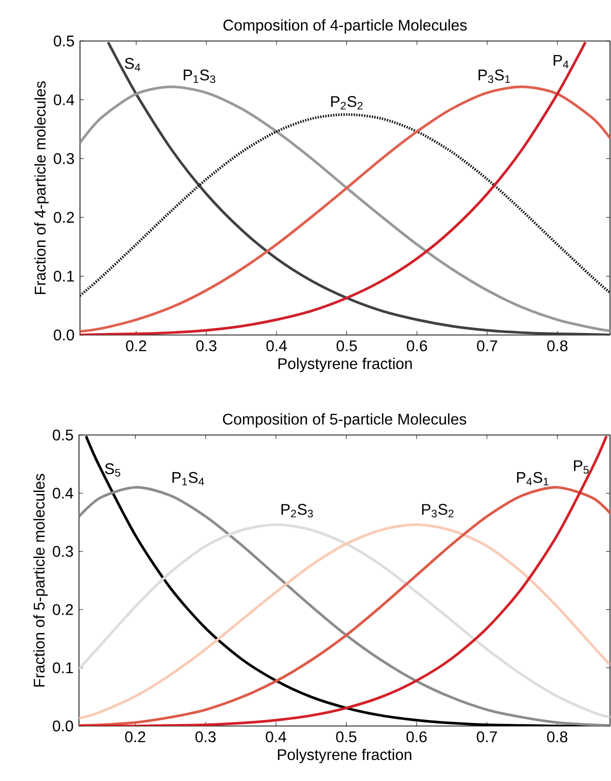 Image resolution: width=611 pixels, height=781 pixels. I want to click on series-label: P$_{3}$S$_{1}$, so click(494, 77).